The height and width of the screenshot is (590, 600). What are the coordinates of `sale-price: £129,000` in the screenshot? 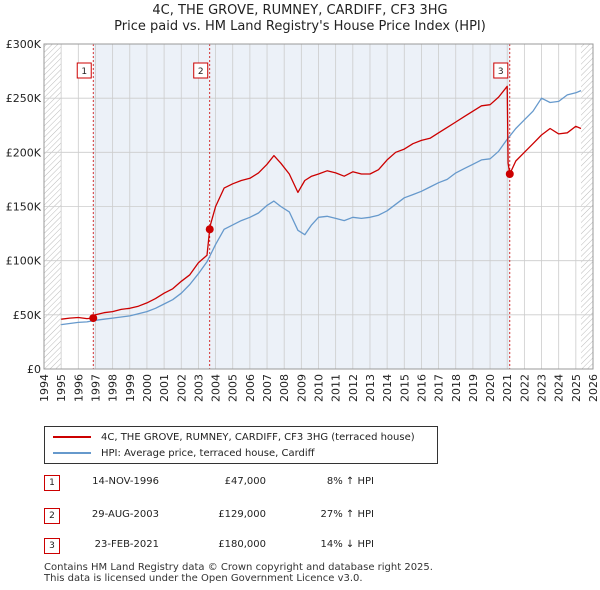 It's located at (242, 514).